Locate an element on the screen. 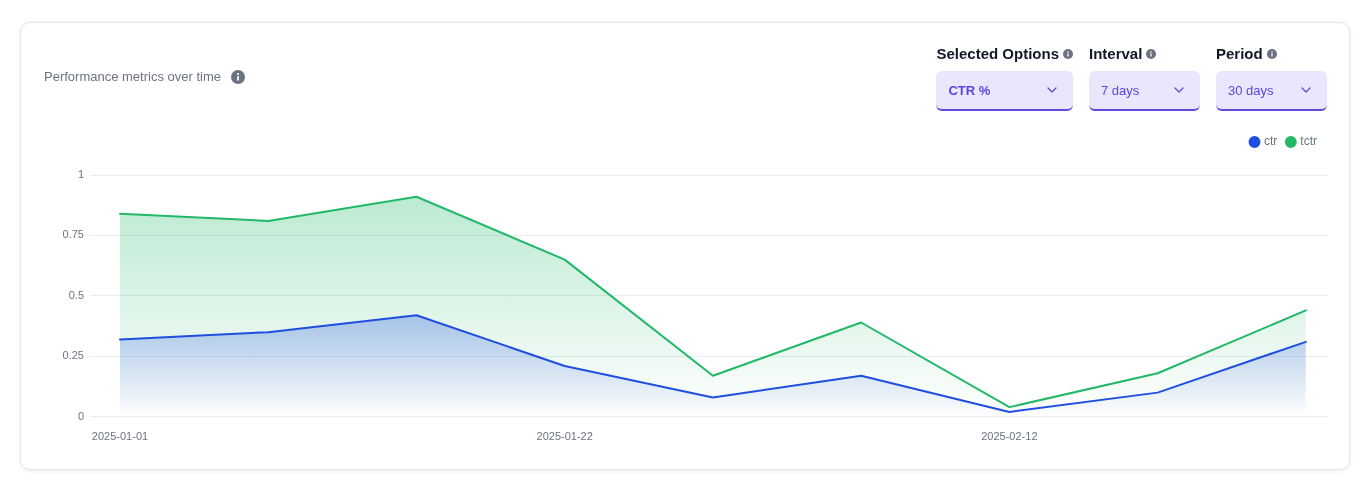 The height and width of the screenshot is (490, 1370). x-tick-label: 2025-01-22 is located at coordinates (564, 436).